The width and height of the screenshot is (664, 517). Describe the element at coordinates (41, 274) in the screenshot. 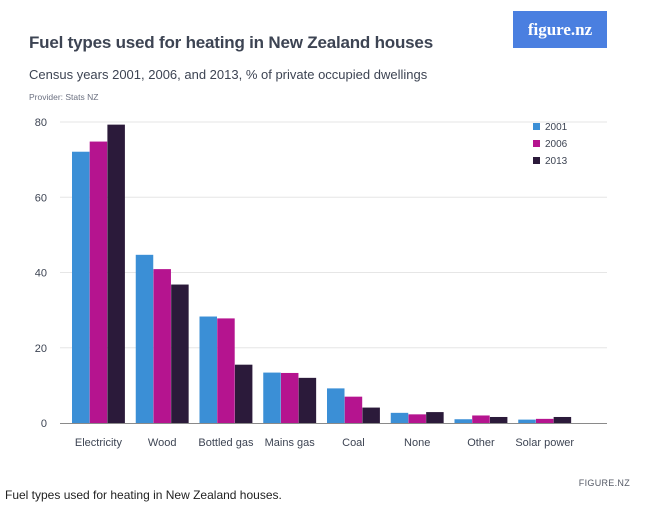

I see `y-tick-label: 40` at that location.